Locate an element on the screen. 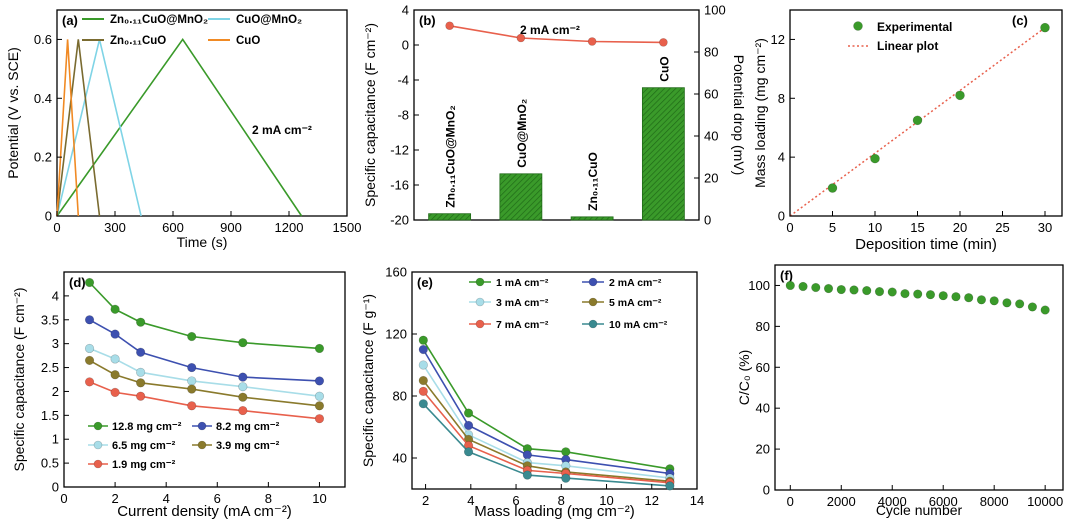 This screenshot has width=1080, height=523. legend-label: 3.9 mg cm⁻² is located at coordinates (248, 446).